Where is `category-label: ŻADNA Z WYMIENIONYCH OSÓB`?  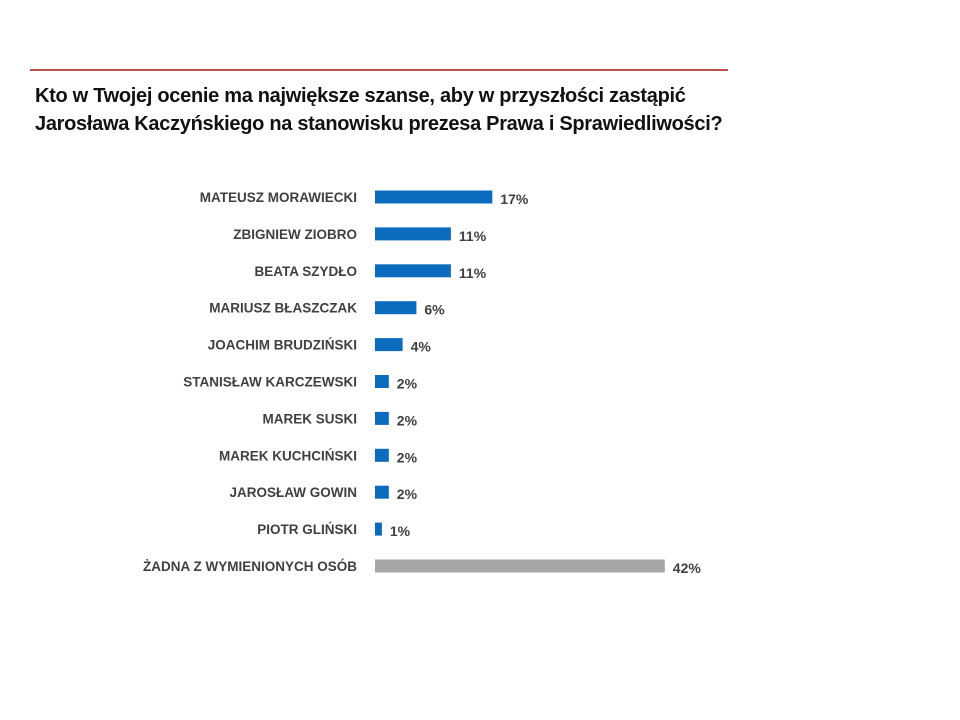 category-label: ŻADNA Z WYMIENIONYCH OSÓB is located at coordinates (250, 566).